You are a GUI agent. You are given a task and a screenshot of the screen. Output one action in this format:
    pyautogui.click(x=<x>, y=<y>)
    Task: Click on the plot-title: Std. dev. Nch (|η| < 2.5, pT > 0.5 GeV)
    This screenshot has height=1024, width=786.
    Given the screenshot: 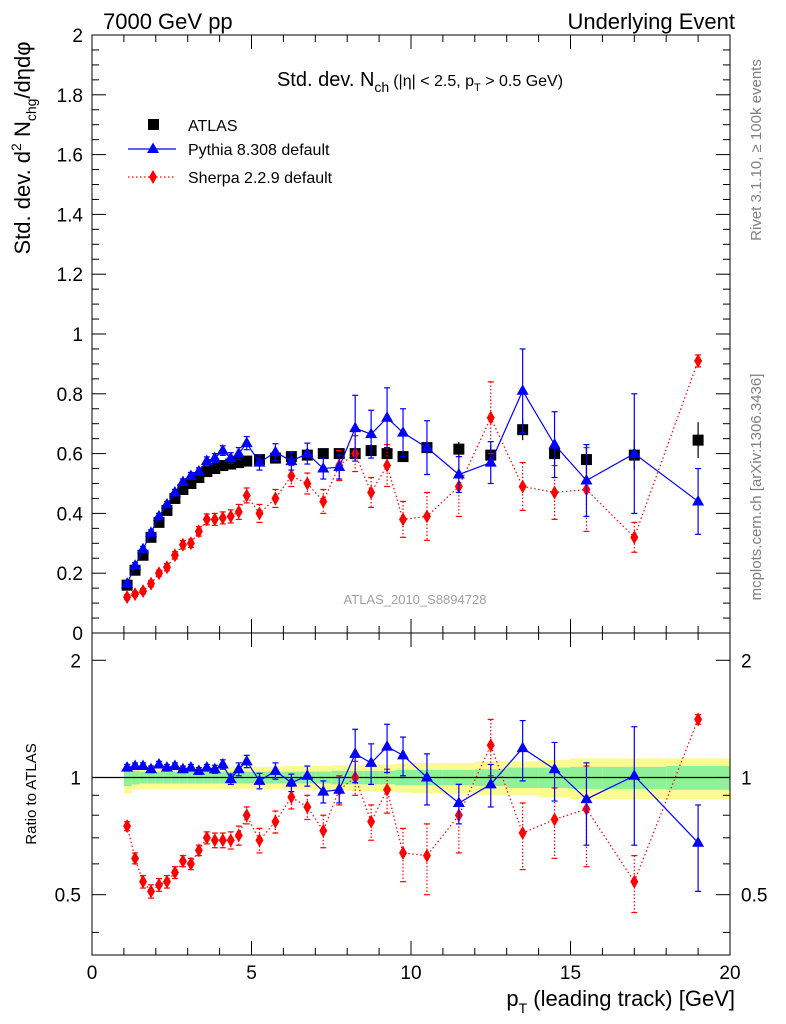 What is the action you would take?
    pyautogui.click(x=420, y=82)
    